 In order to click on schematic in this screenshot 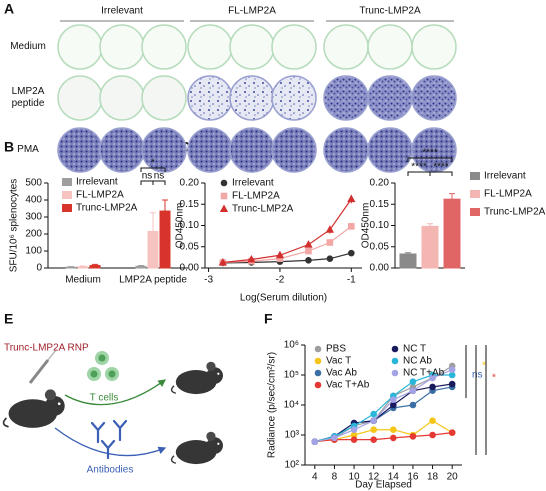, I will do `click(113, 407)`.